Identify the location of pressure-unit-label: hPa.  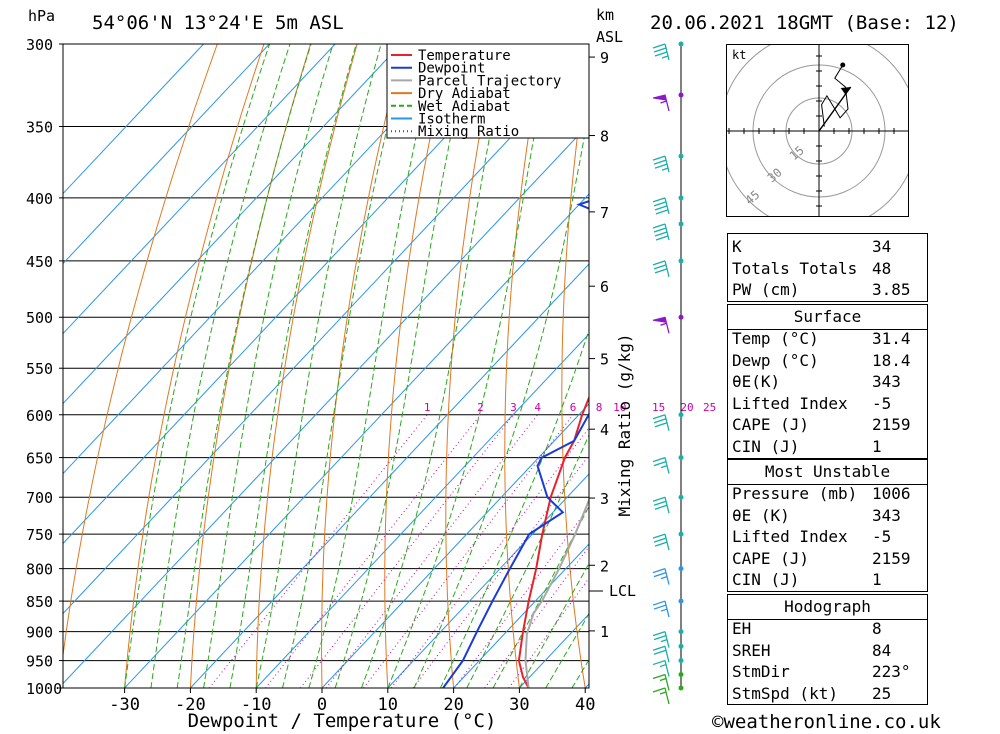
(41, 16).